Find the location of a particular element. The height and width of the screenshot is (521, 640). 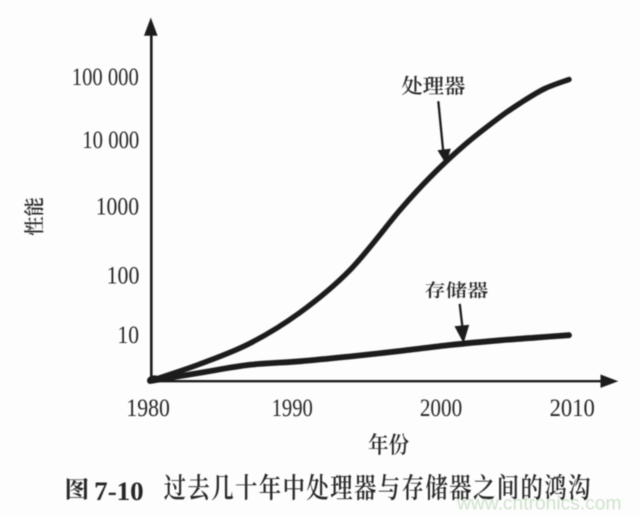

svg-text: 1990 is located at coordinates (292, 408).